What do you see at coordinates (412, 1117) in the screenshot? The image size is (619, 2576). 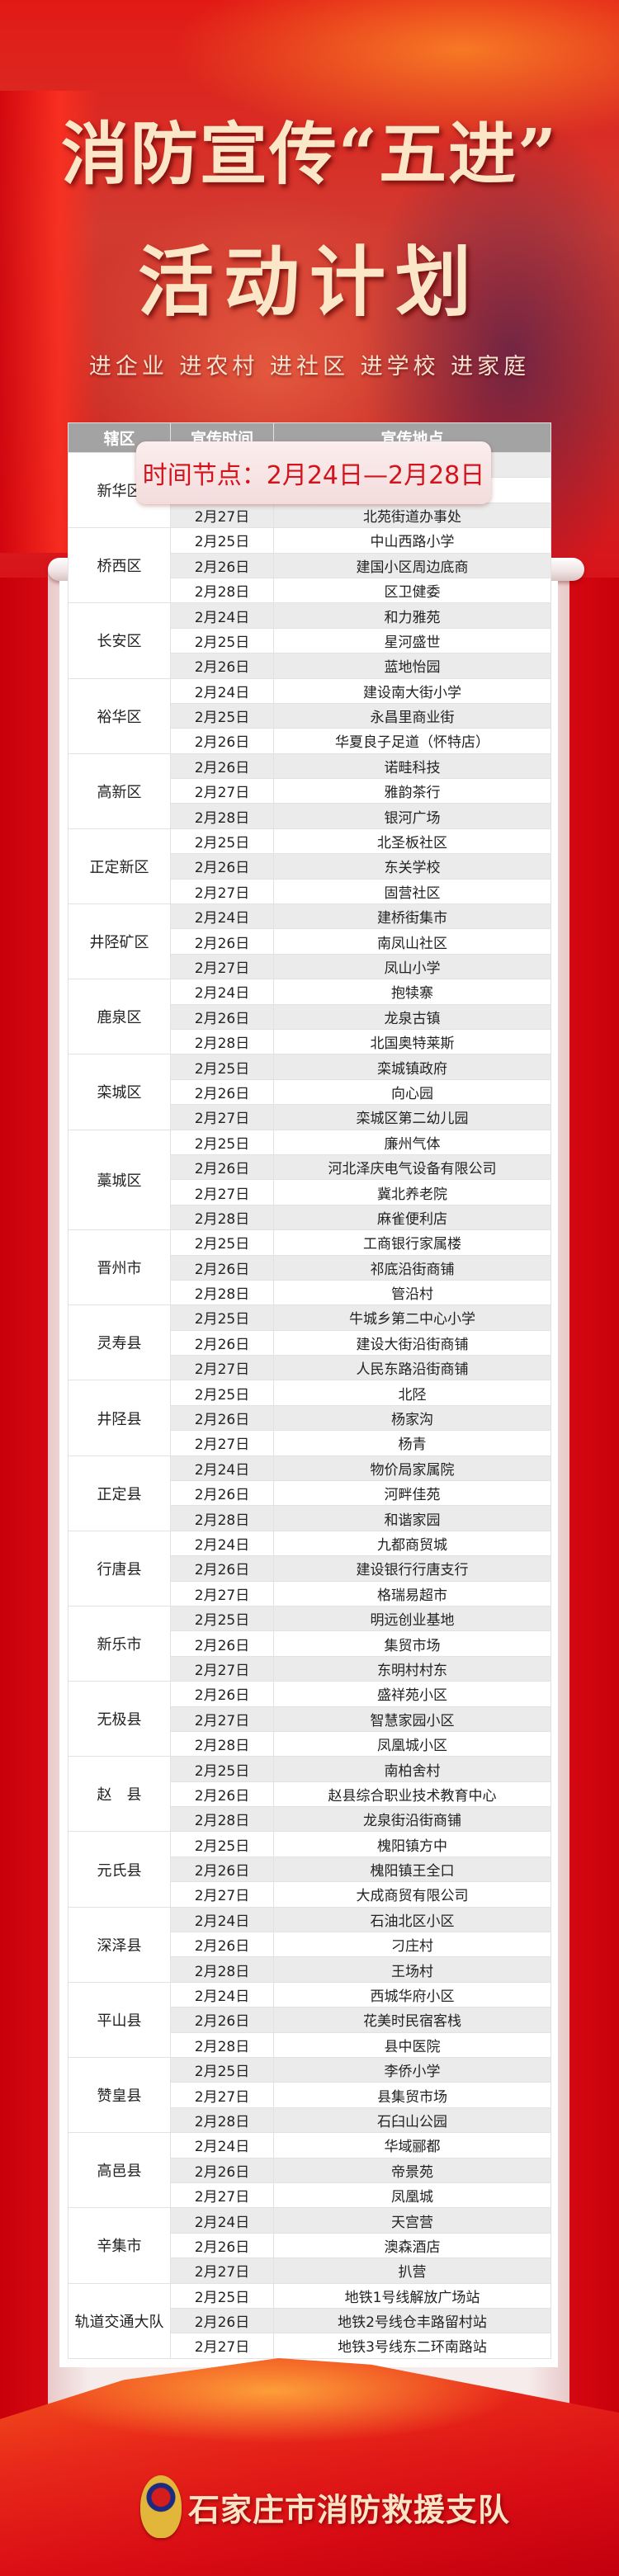 I see `location-cell: 栾城区第二幼儿园` at bounding box center [412, 1117].